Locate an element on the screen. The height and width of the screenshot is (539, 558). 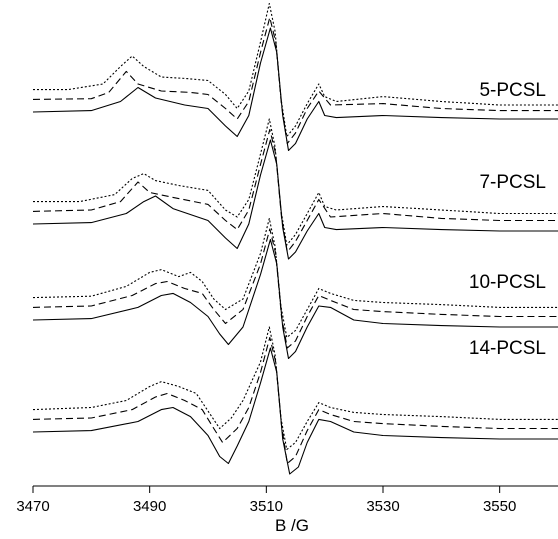
x-axis-label: B /G is located at coordinates (292, 525).